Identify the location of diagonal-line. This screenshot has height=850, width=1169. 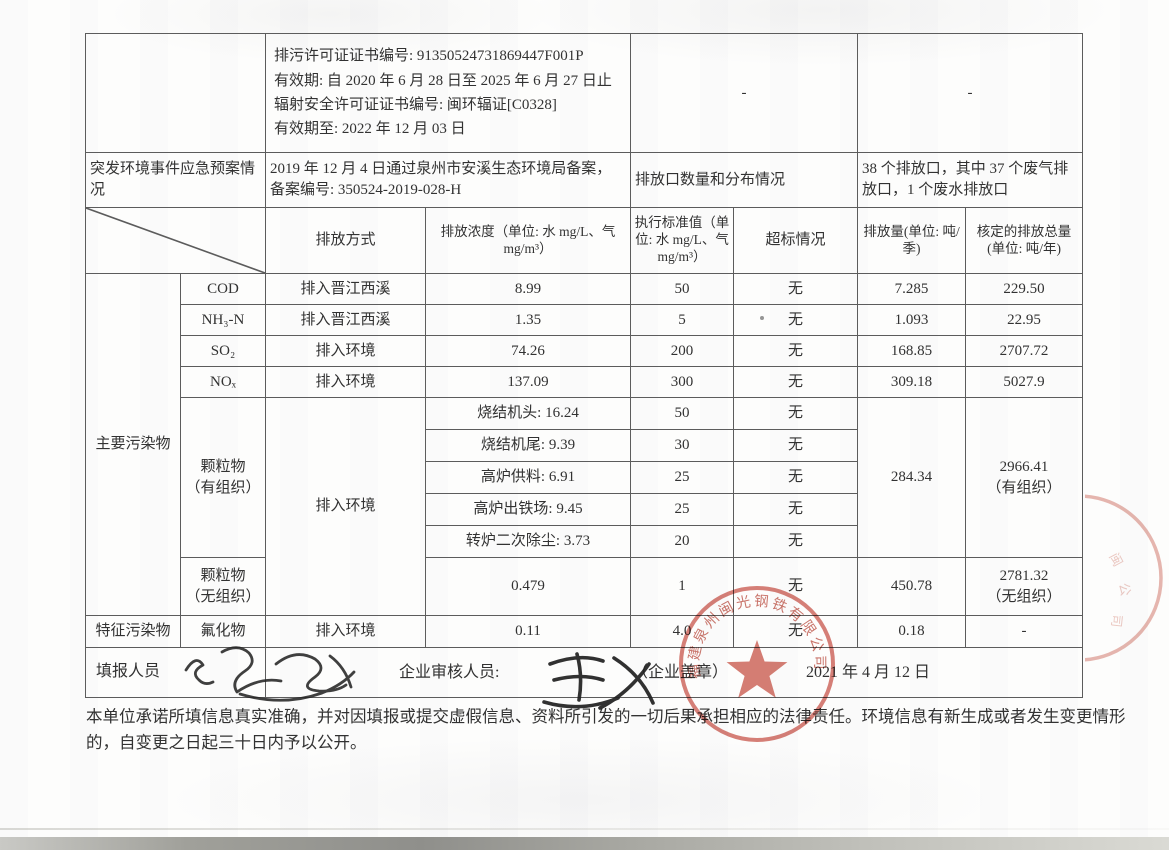
(175, 240).